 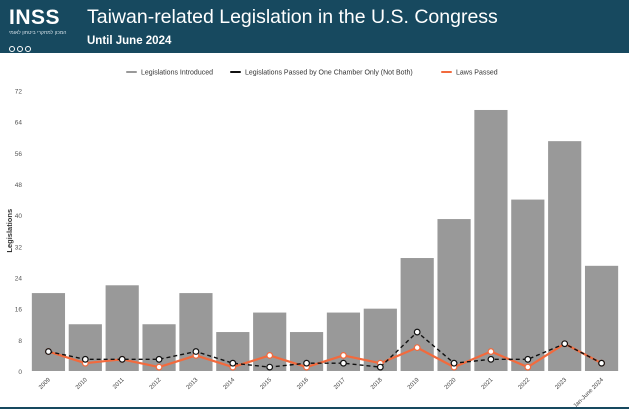 I want to click on x-tick-label: 2017, so click(x=340, y=384).